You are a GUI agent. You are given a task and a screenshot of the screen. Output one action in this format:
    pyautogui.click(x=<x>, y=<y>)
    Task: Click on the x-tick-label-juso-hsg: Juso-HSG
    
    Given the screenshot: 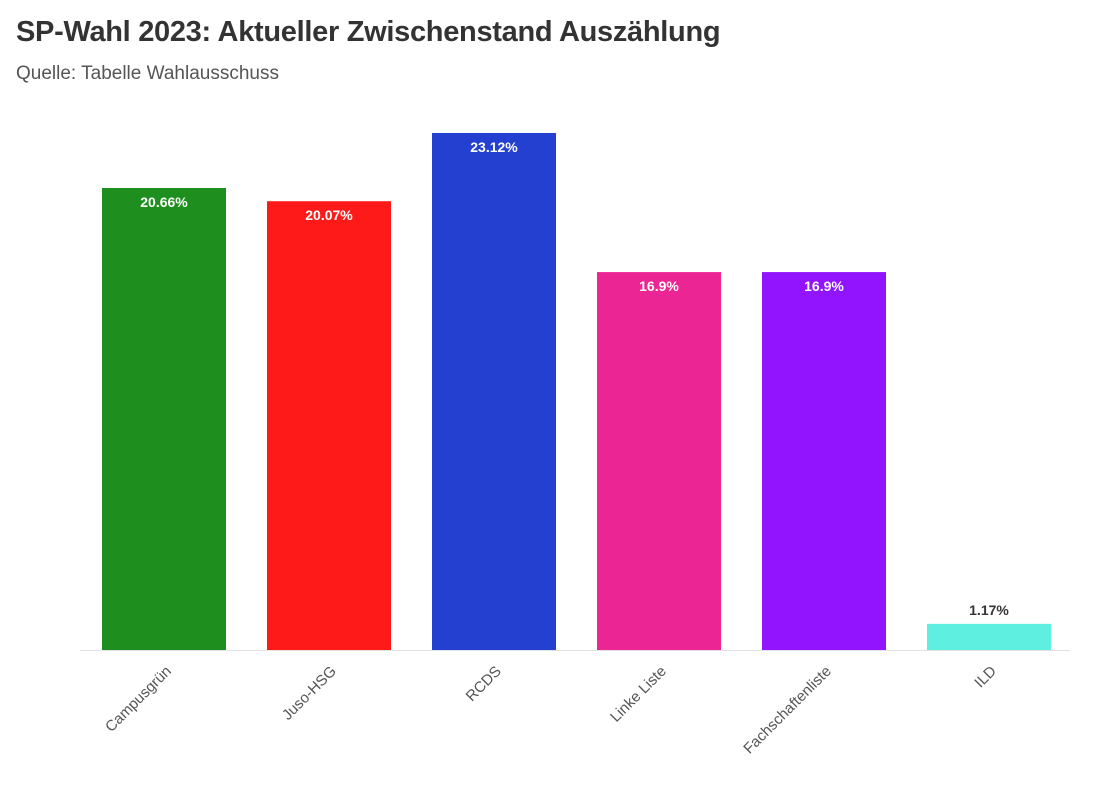 What is the action you would take?
    pyautogui.click(x=309, y=693)
    